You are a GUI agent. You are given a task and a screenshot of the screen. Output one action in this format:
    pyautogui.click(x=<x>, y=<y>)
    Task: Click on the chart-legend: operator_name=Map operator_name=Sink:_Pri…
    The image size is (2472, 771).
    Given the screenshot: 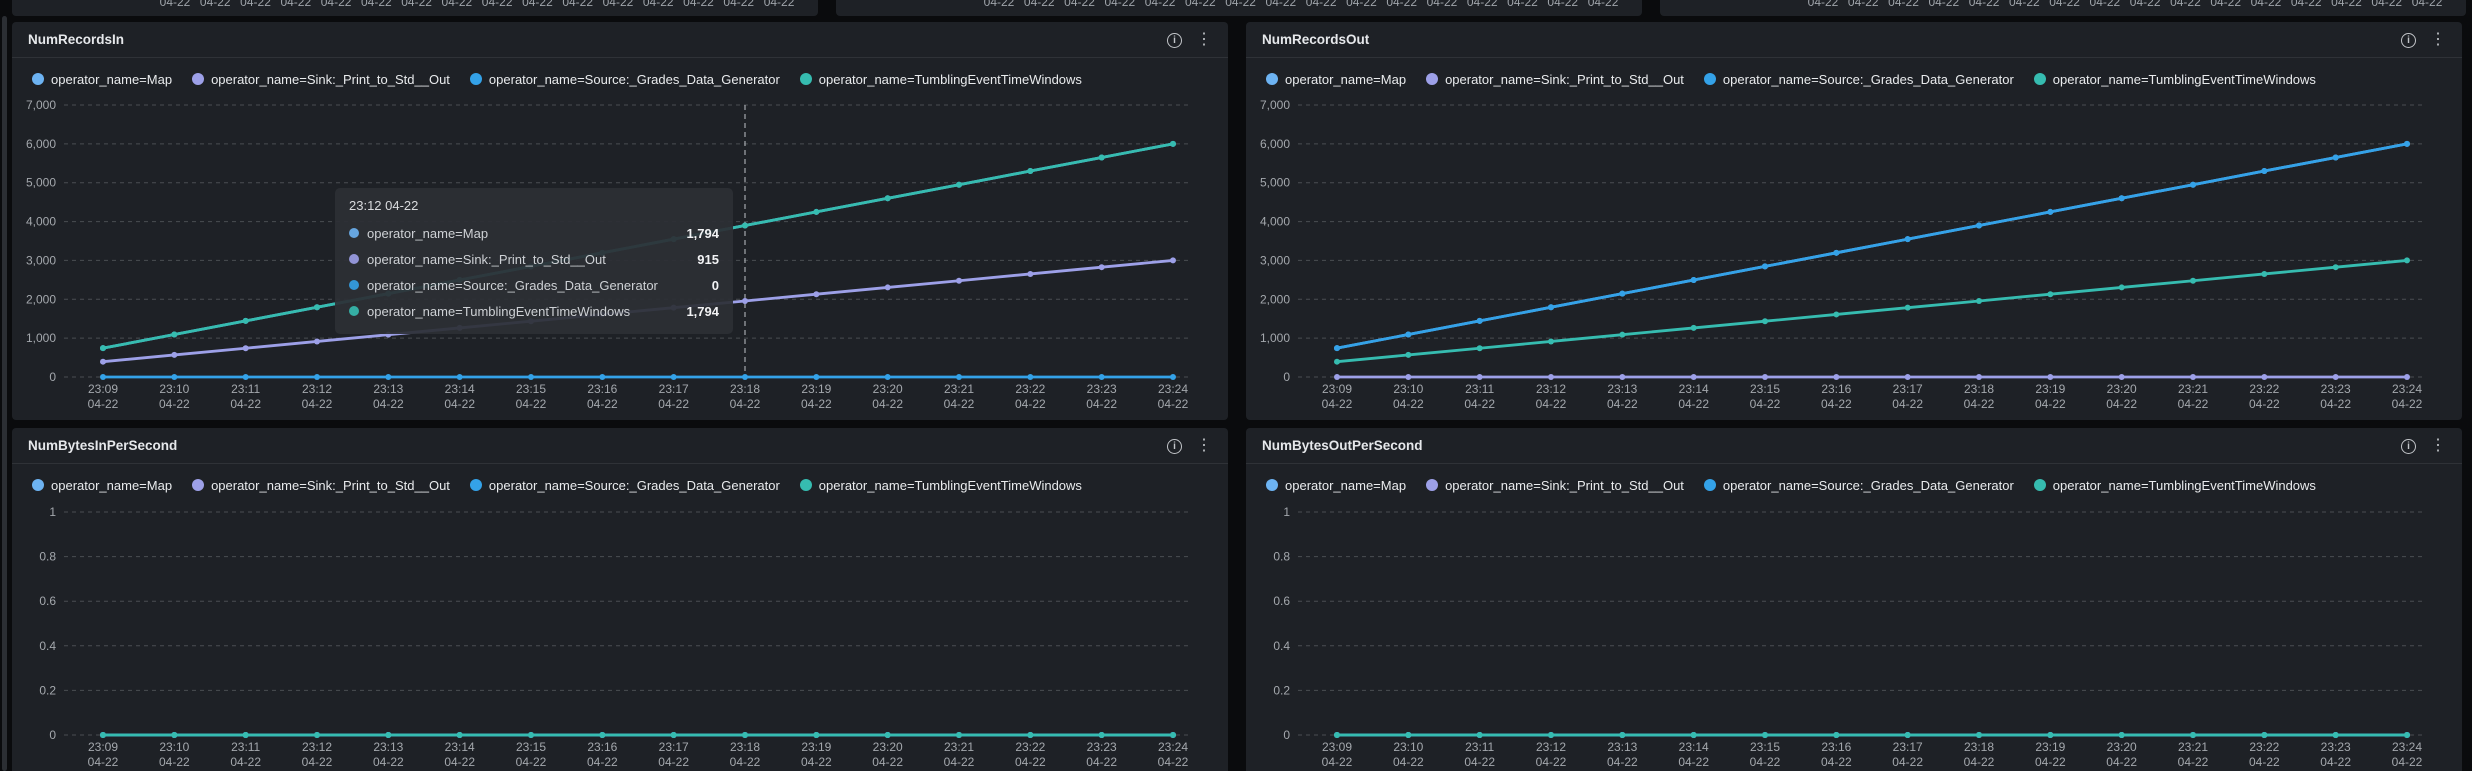 What is the action you would take?
    pyautogui.click(x=1791, y=79)
    